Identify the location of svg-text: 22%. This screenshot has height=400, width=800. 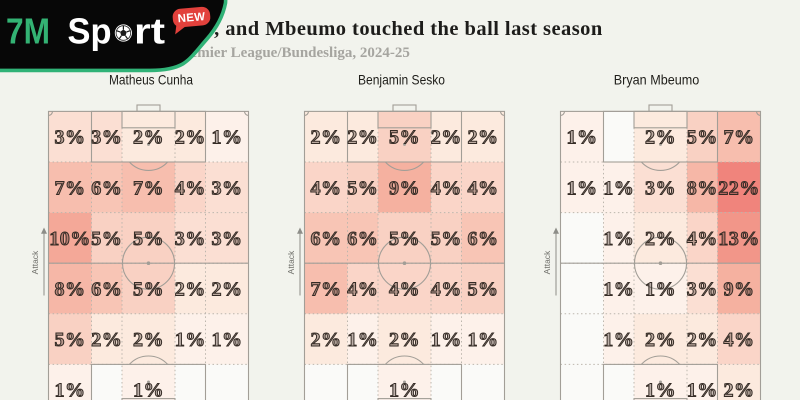
(739, 188).